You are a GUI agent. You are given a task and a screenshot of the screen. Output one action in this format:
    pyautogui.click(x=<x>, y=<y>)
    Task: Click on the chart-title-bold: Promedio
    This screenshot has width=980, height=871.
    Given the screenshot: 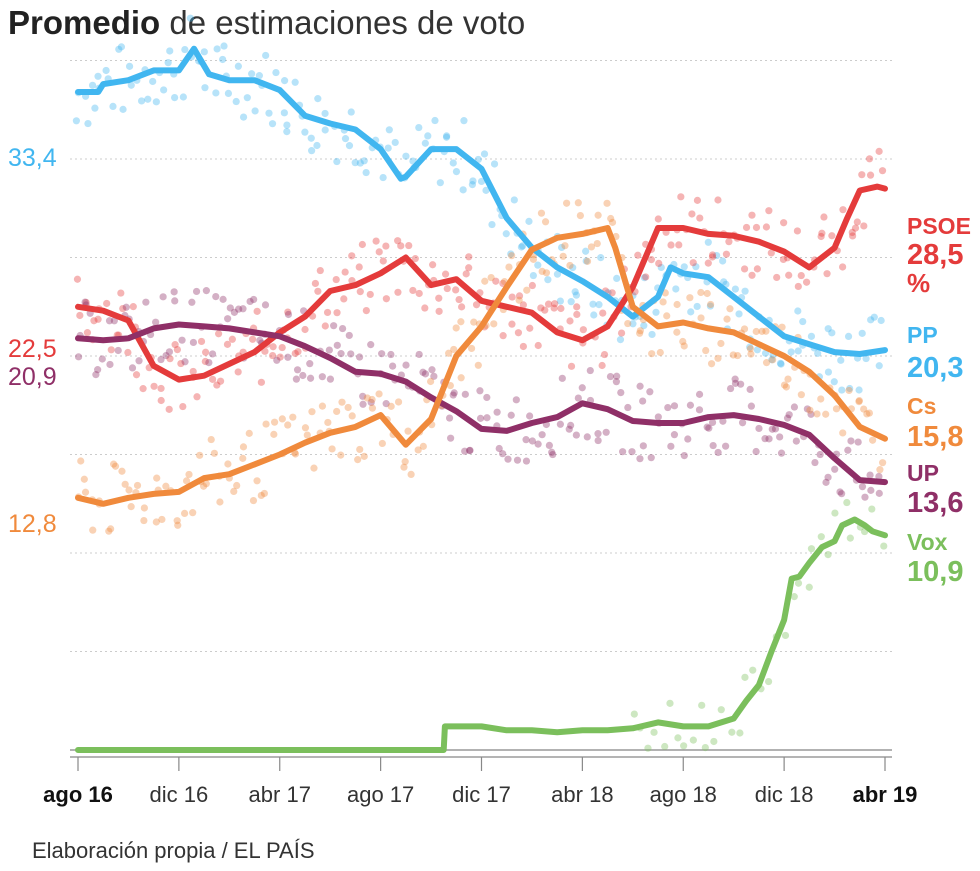 What is the action you would take?
    pyautogui.click(x=84, y=22)
    